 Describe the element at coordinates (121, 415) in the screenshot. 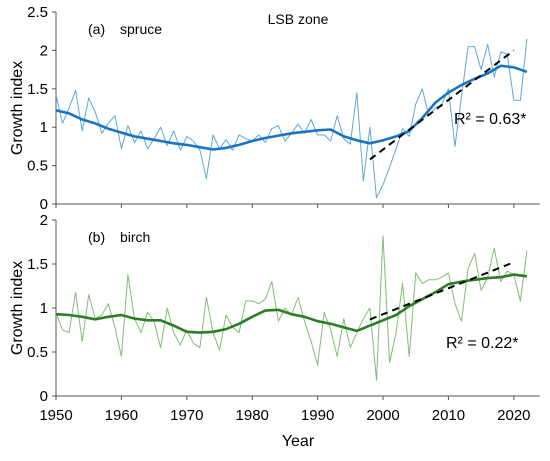

I see `x-tick-label: 1960` at that location.